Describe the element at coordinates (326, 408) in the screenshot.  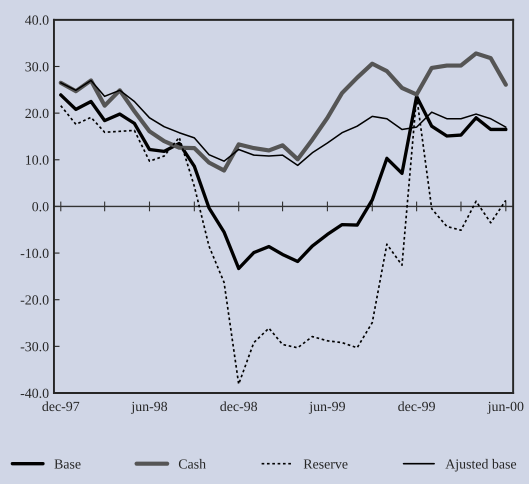
I see `x-tick-label: jun-99` at that location.